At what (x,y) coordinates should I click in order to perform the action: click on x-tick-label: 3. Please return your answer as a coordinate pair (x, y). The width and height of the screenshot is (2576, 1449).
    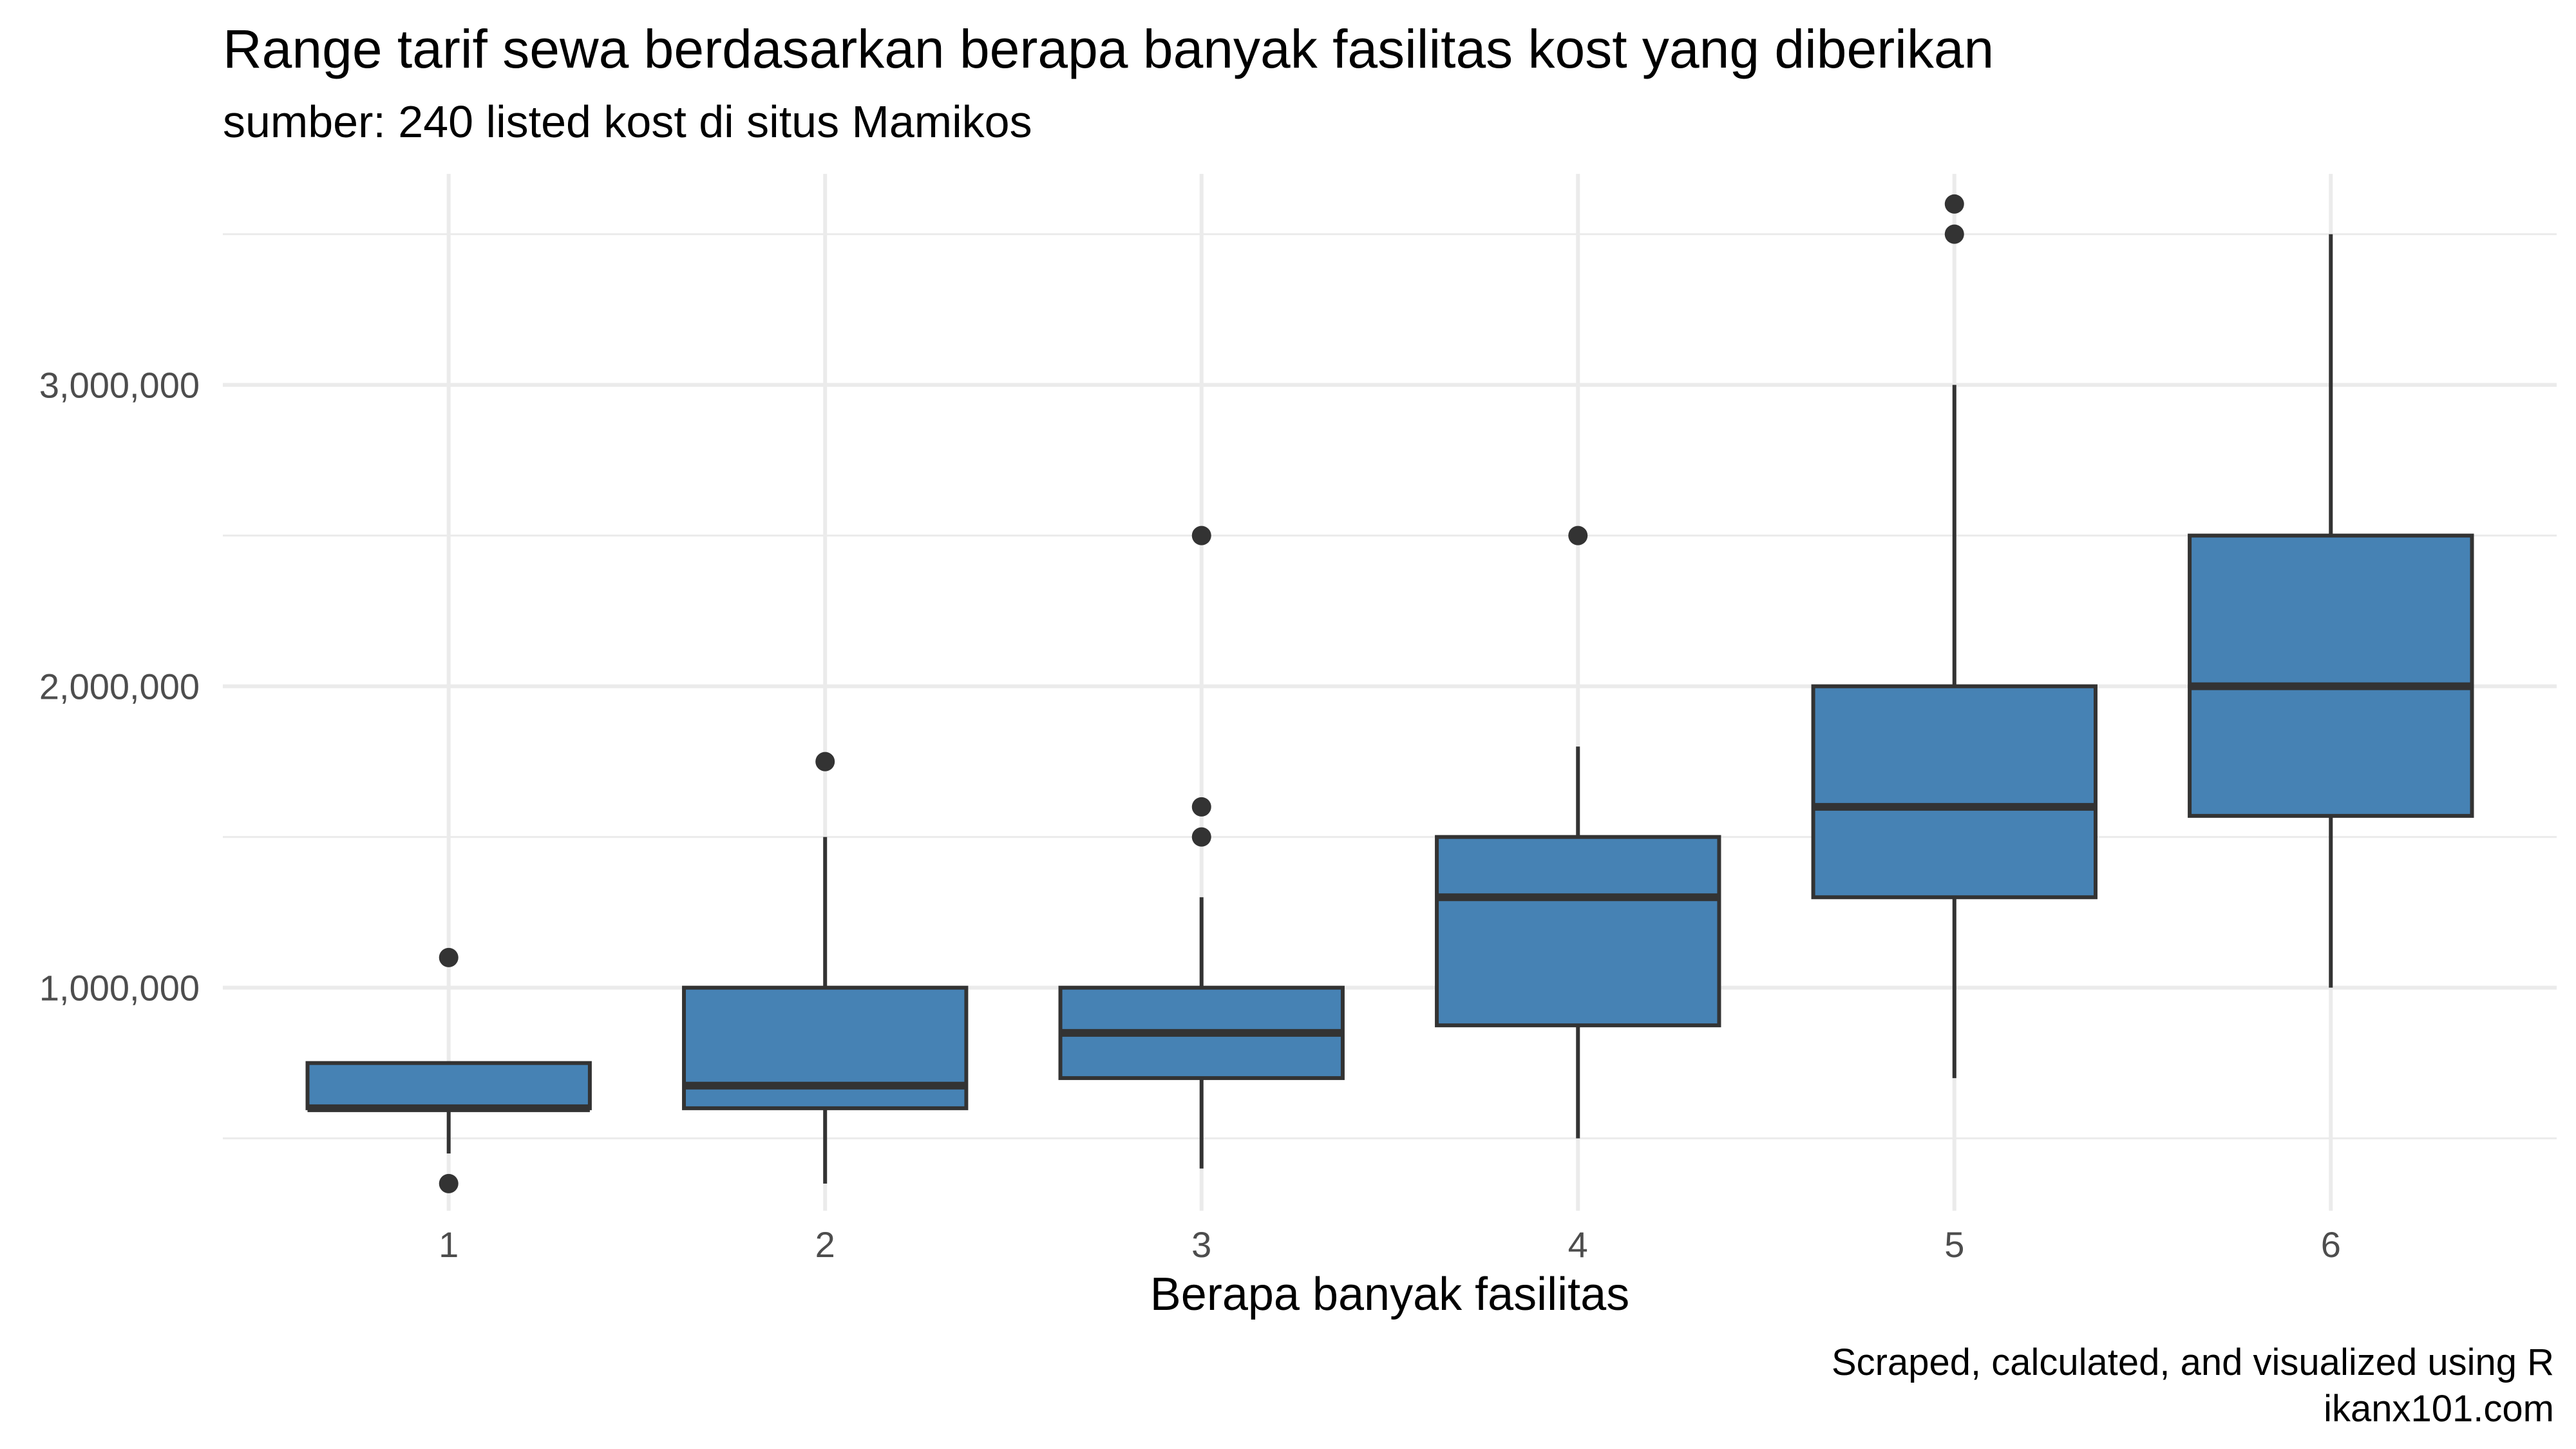
    Looking at the image, I should click on (1201, 1244).